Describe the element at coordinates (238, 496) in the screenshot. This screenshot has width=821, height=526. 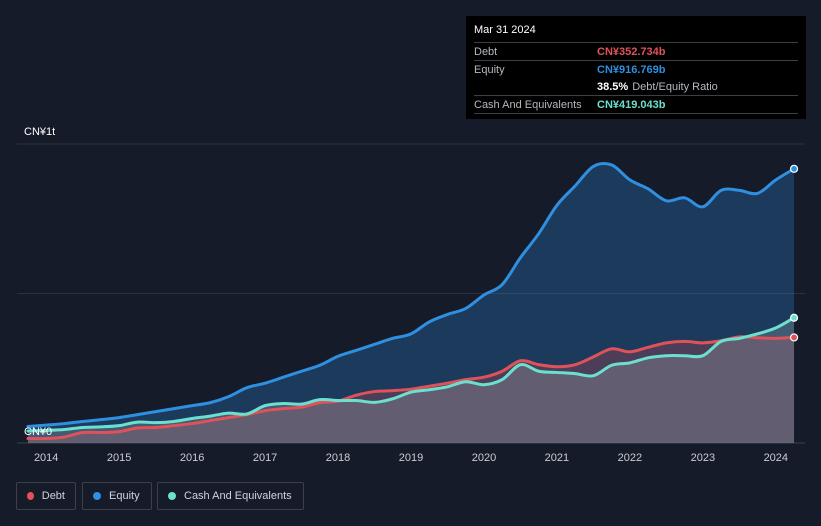
I see `legend-cash-label: Cash And Equivalents` at that location.